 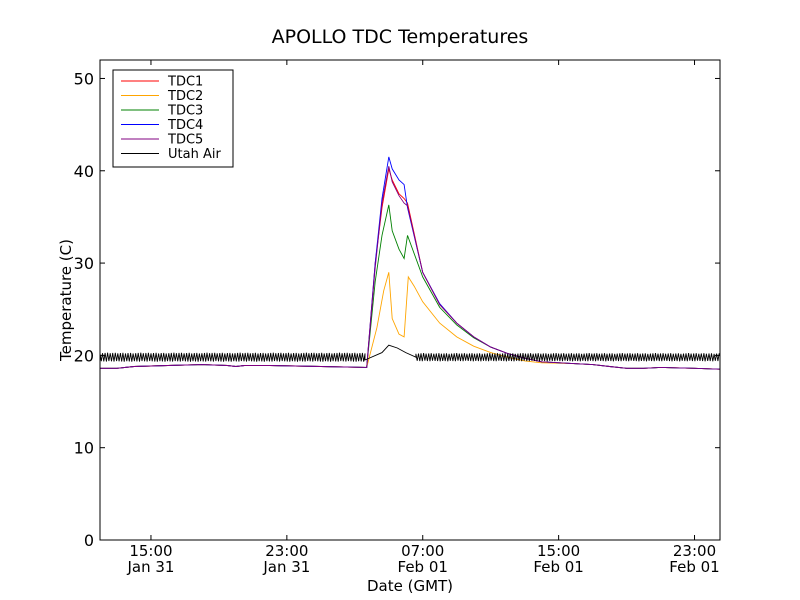 What do you see at coordinates (185, 140) in the screenshot?
I see `legend-label: TDC5` at bounding box center [185, 140].